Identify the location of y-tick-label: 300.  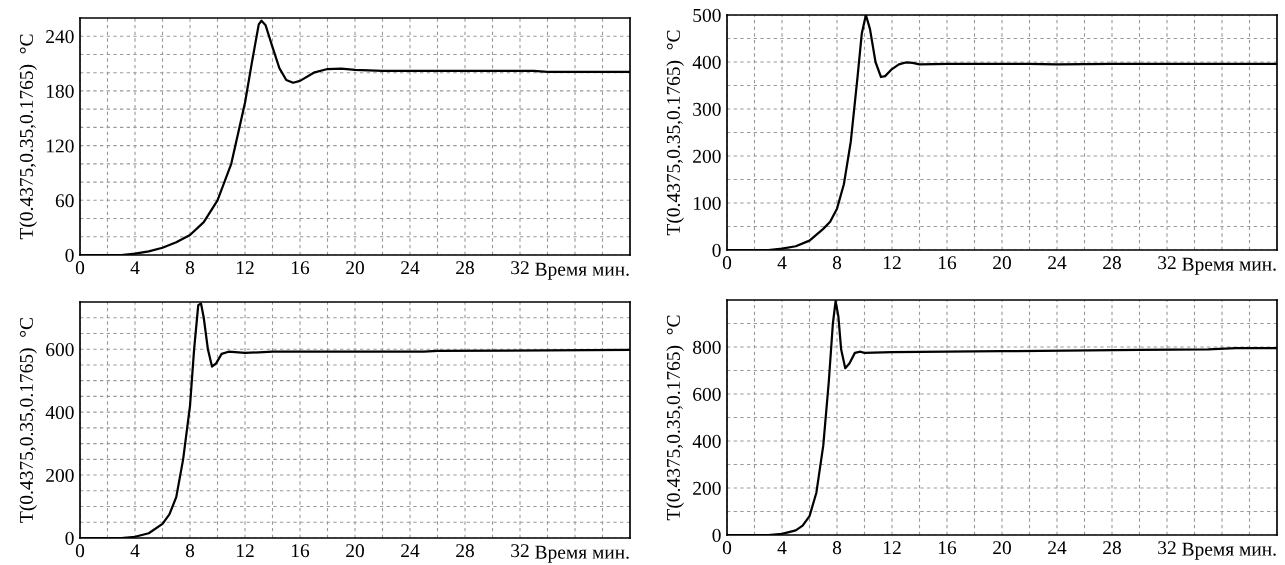
(707, 109).